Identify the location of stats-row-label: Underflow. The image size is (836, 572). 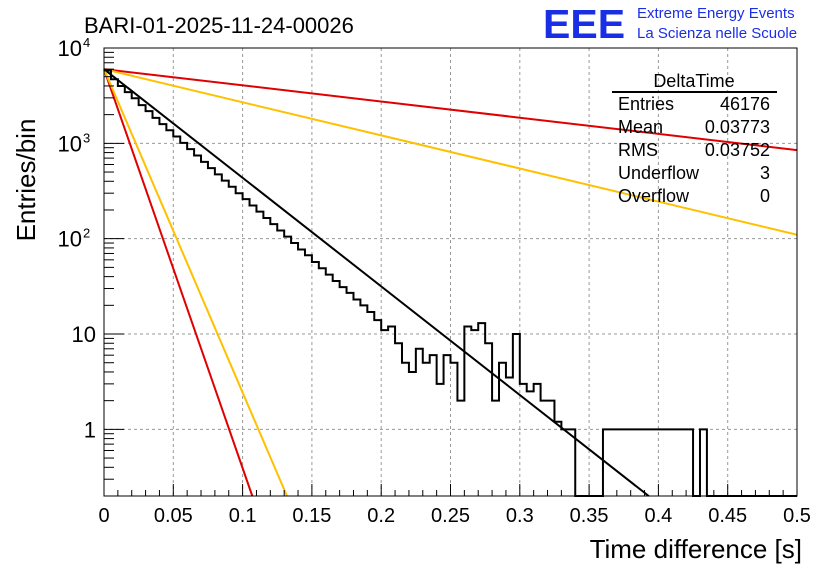
(659, 173).